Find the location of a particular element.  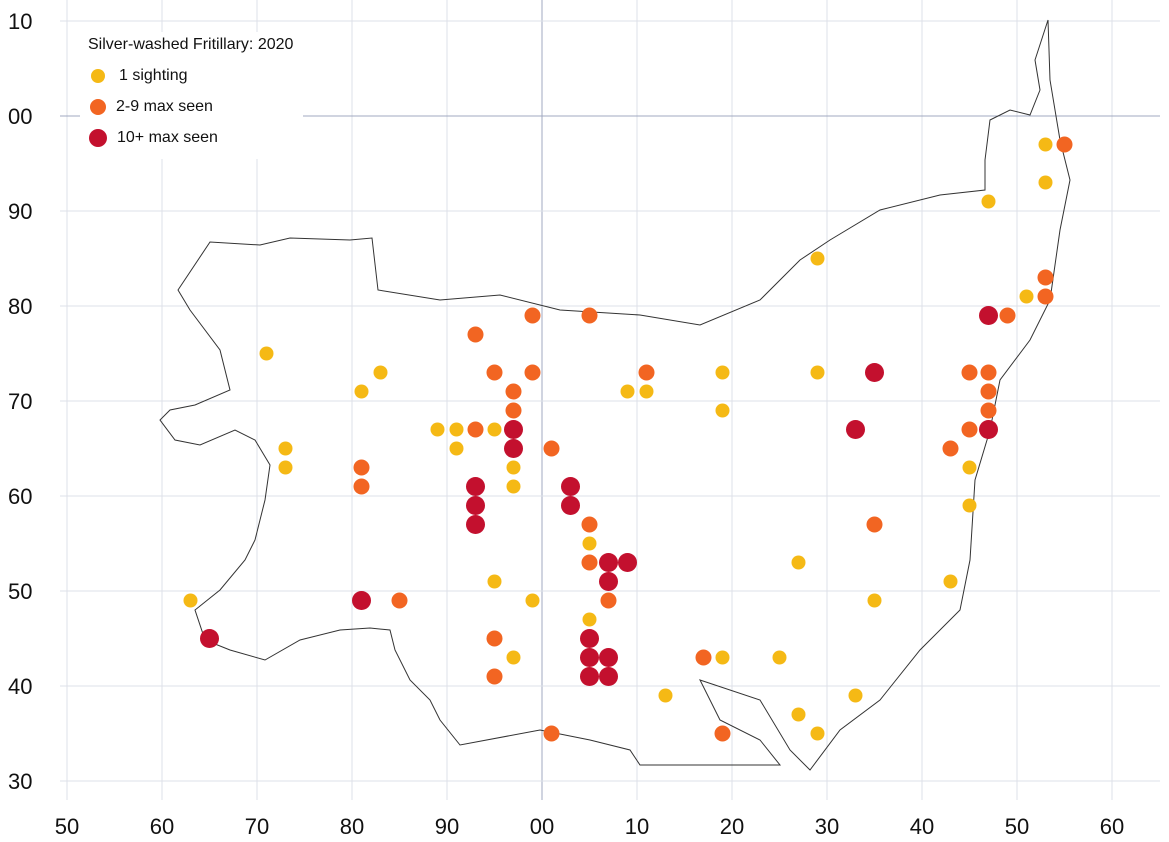

red-dot-icon is located at coordinates (98, 137).